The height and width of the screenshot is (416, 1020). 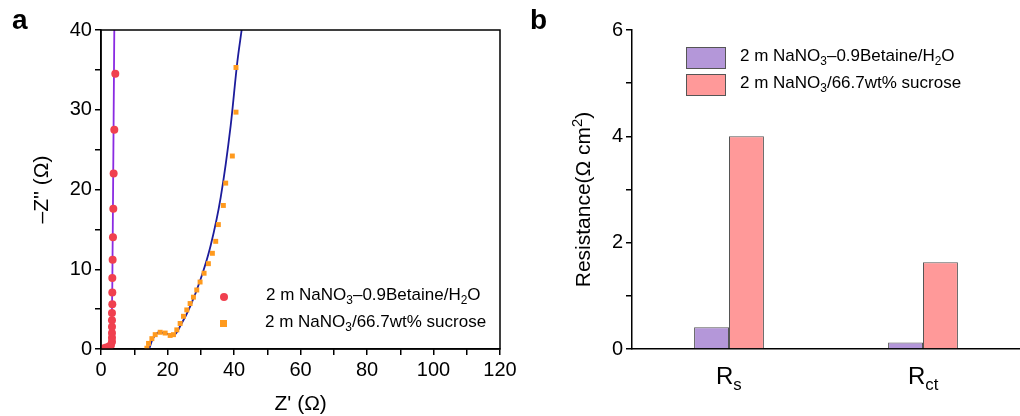 I want to click on x-tick-label: 20, so click(x=167, y=368).